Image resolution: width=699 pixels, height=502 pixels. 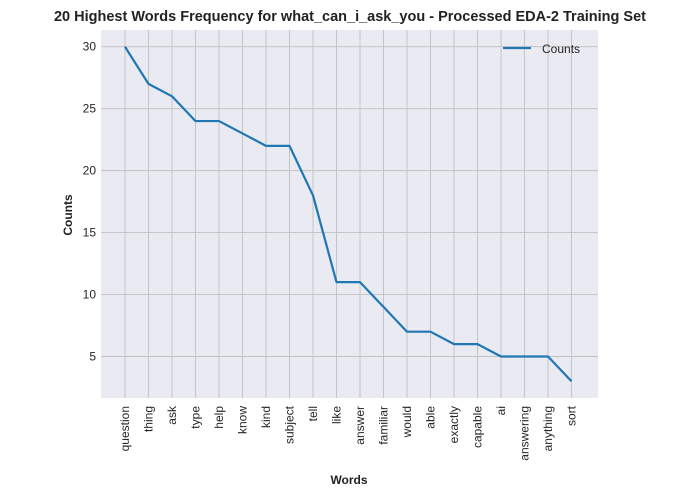 What do you see at coordinates (90, 47) in the screenshot?
I see `y-tick-label: 30` at bounding box center [90, 47].